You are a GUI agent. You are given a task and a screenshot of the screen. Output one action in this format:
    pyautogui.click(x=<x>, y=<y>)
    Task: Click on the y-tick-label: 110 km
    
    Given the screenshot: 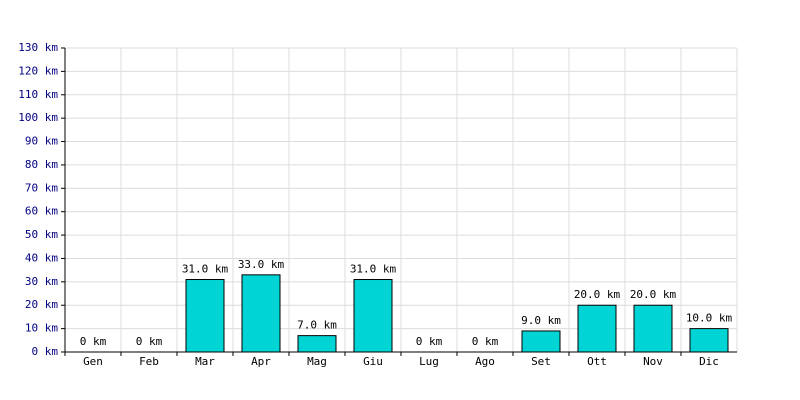 What is the action you would take?
    pyautogui.click(x=38, y=94)
    